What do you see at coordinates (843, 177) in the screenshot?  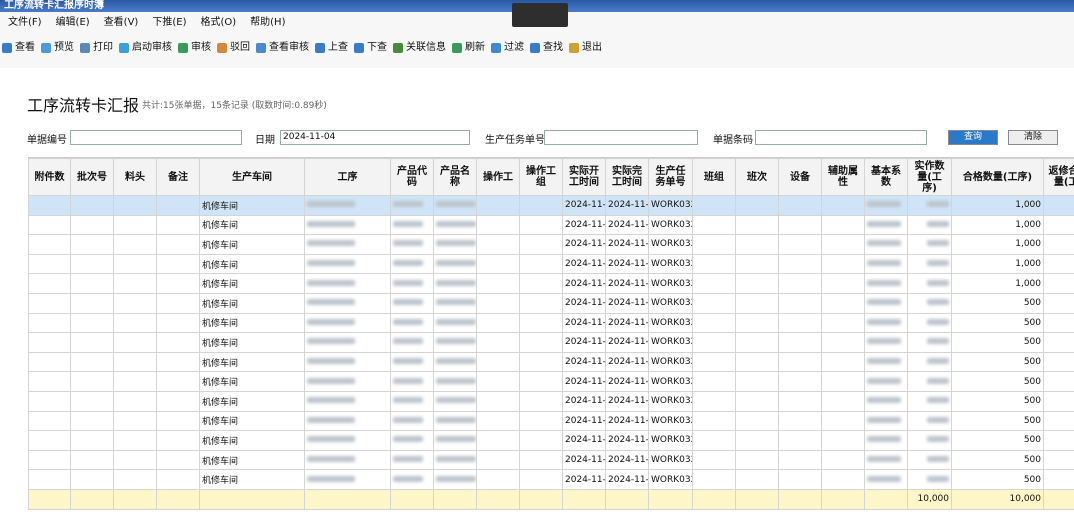 I see `column-header: 辅助属性` at bounding box center [843, 177].